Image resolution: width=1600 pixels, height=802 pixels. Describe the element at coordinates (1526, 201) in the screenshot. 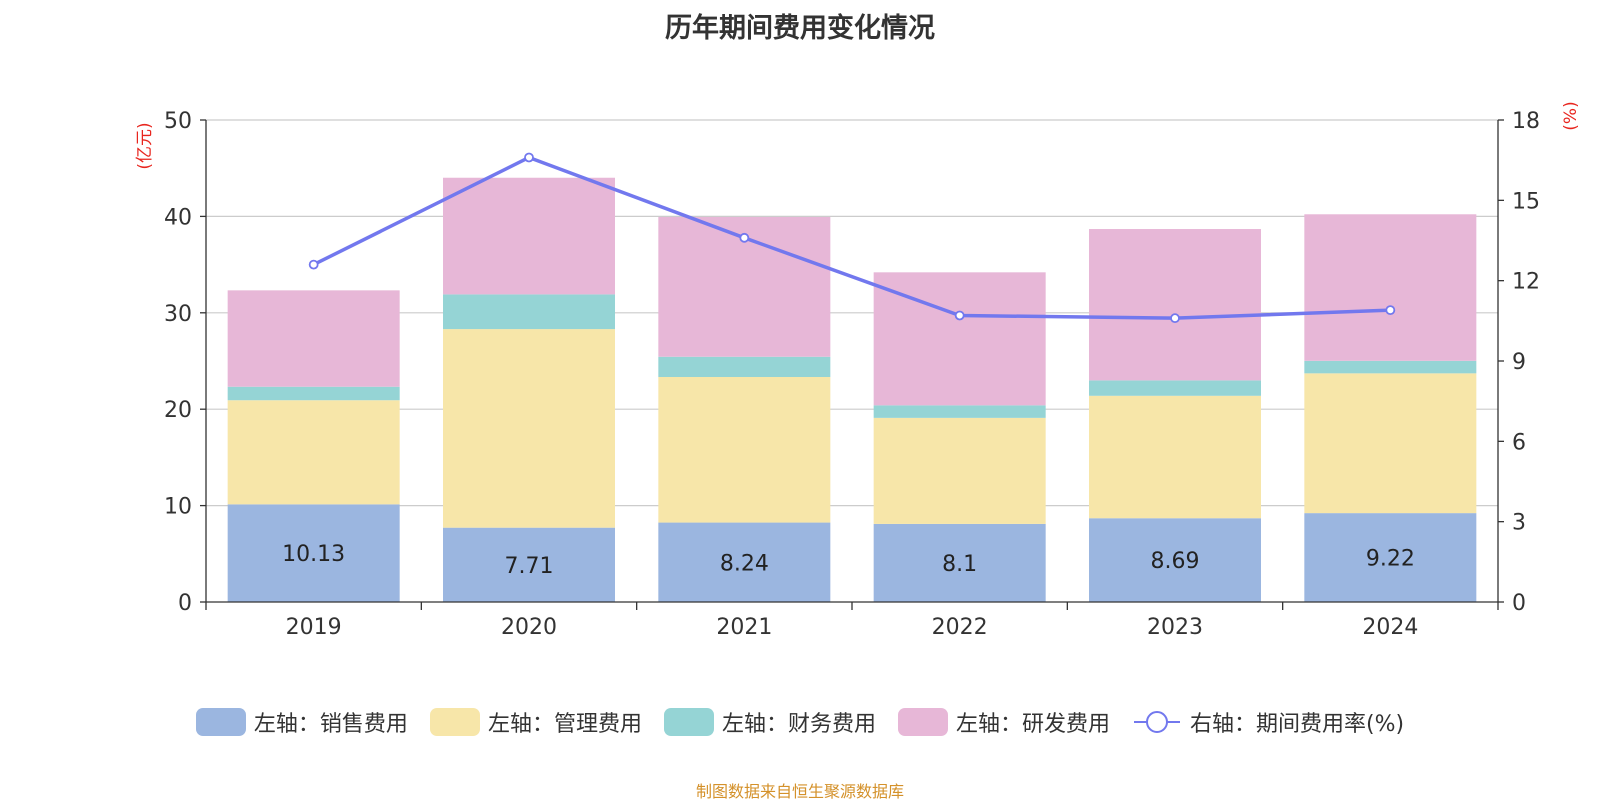

I see `right-axis-tick-label: 15` at that location.